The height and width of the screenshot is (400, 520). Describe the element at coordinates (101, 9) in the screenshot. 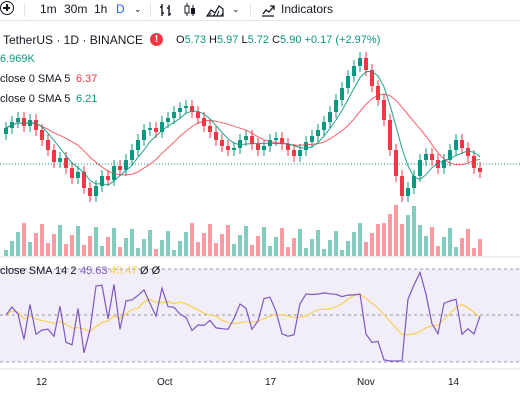

I see `interval-1h: 1h` at that location.